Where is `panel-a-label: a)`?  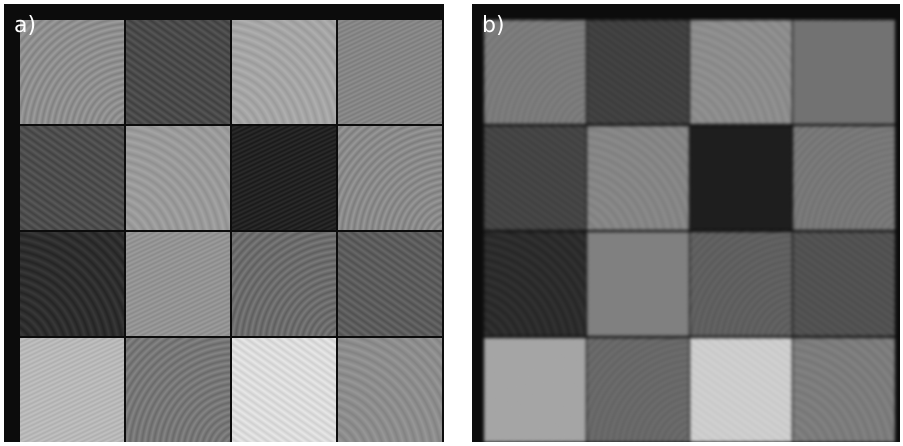
panel-a-label: a) is located at coordinates (25, 25).